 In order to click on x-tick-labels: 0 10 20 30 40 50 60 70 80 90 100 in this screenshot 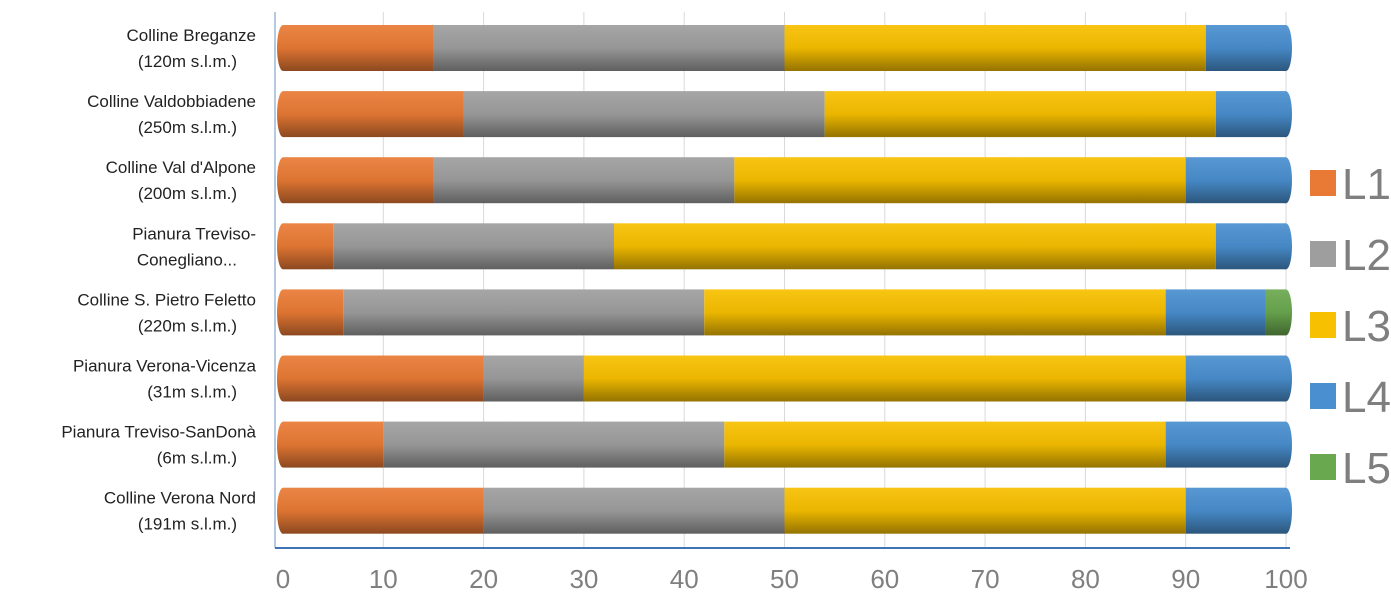, I will do `click(792, 579)`.